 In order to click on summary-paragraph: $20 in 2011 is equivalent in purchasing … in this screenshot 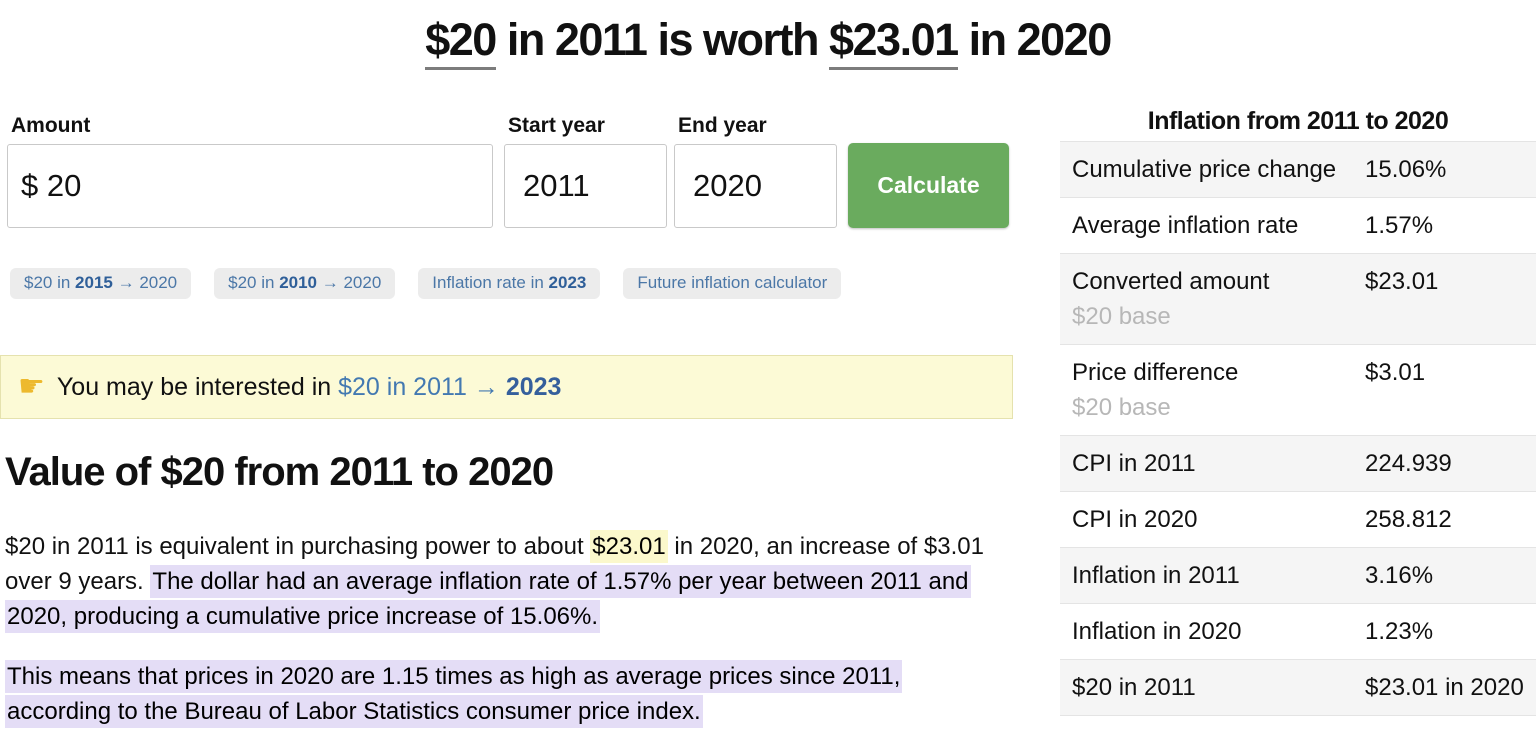, I will do `click(500, 581)`.